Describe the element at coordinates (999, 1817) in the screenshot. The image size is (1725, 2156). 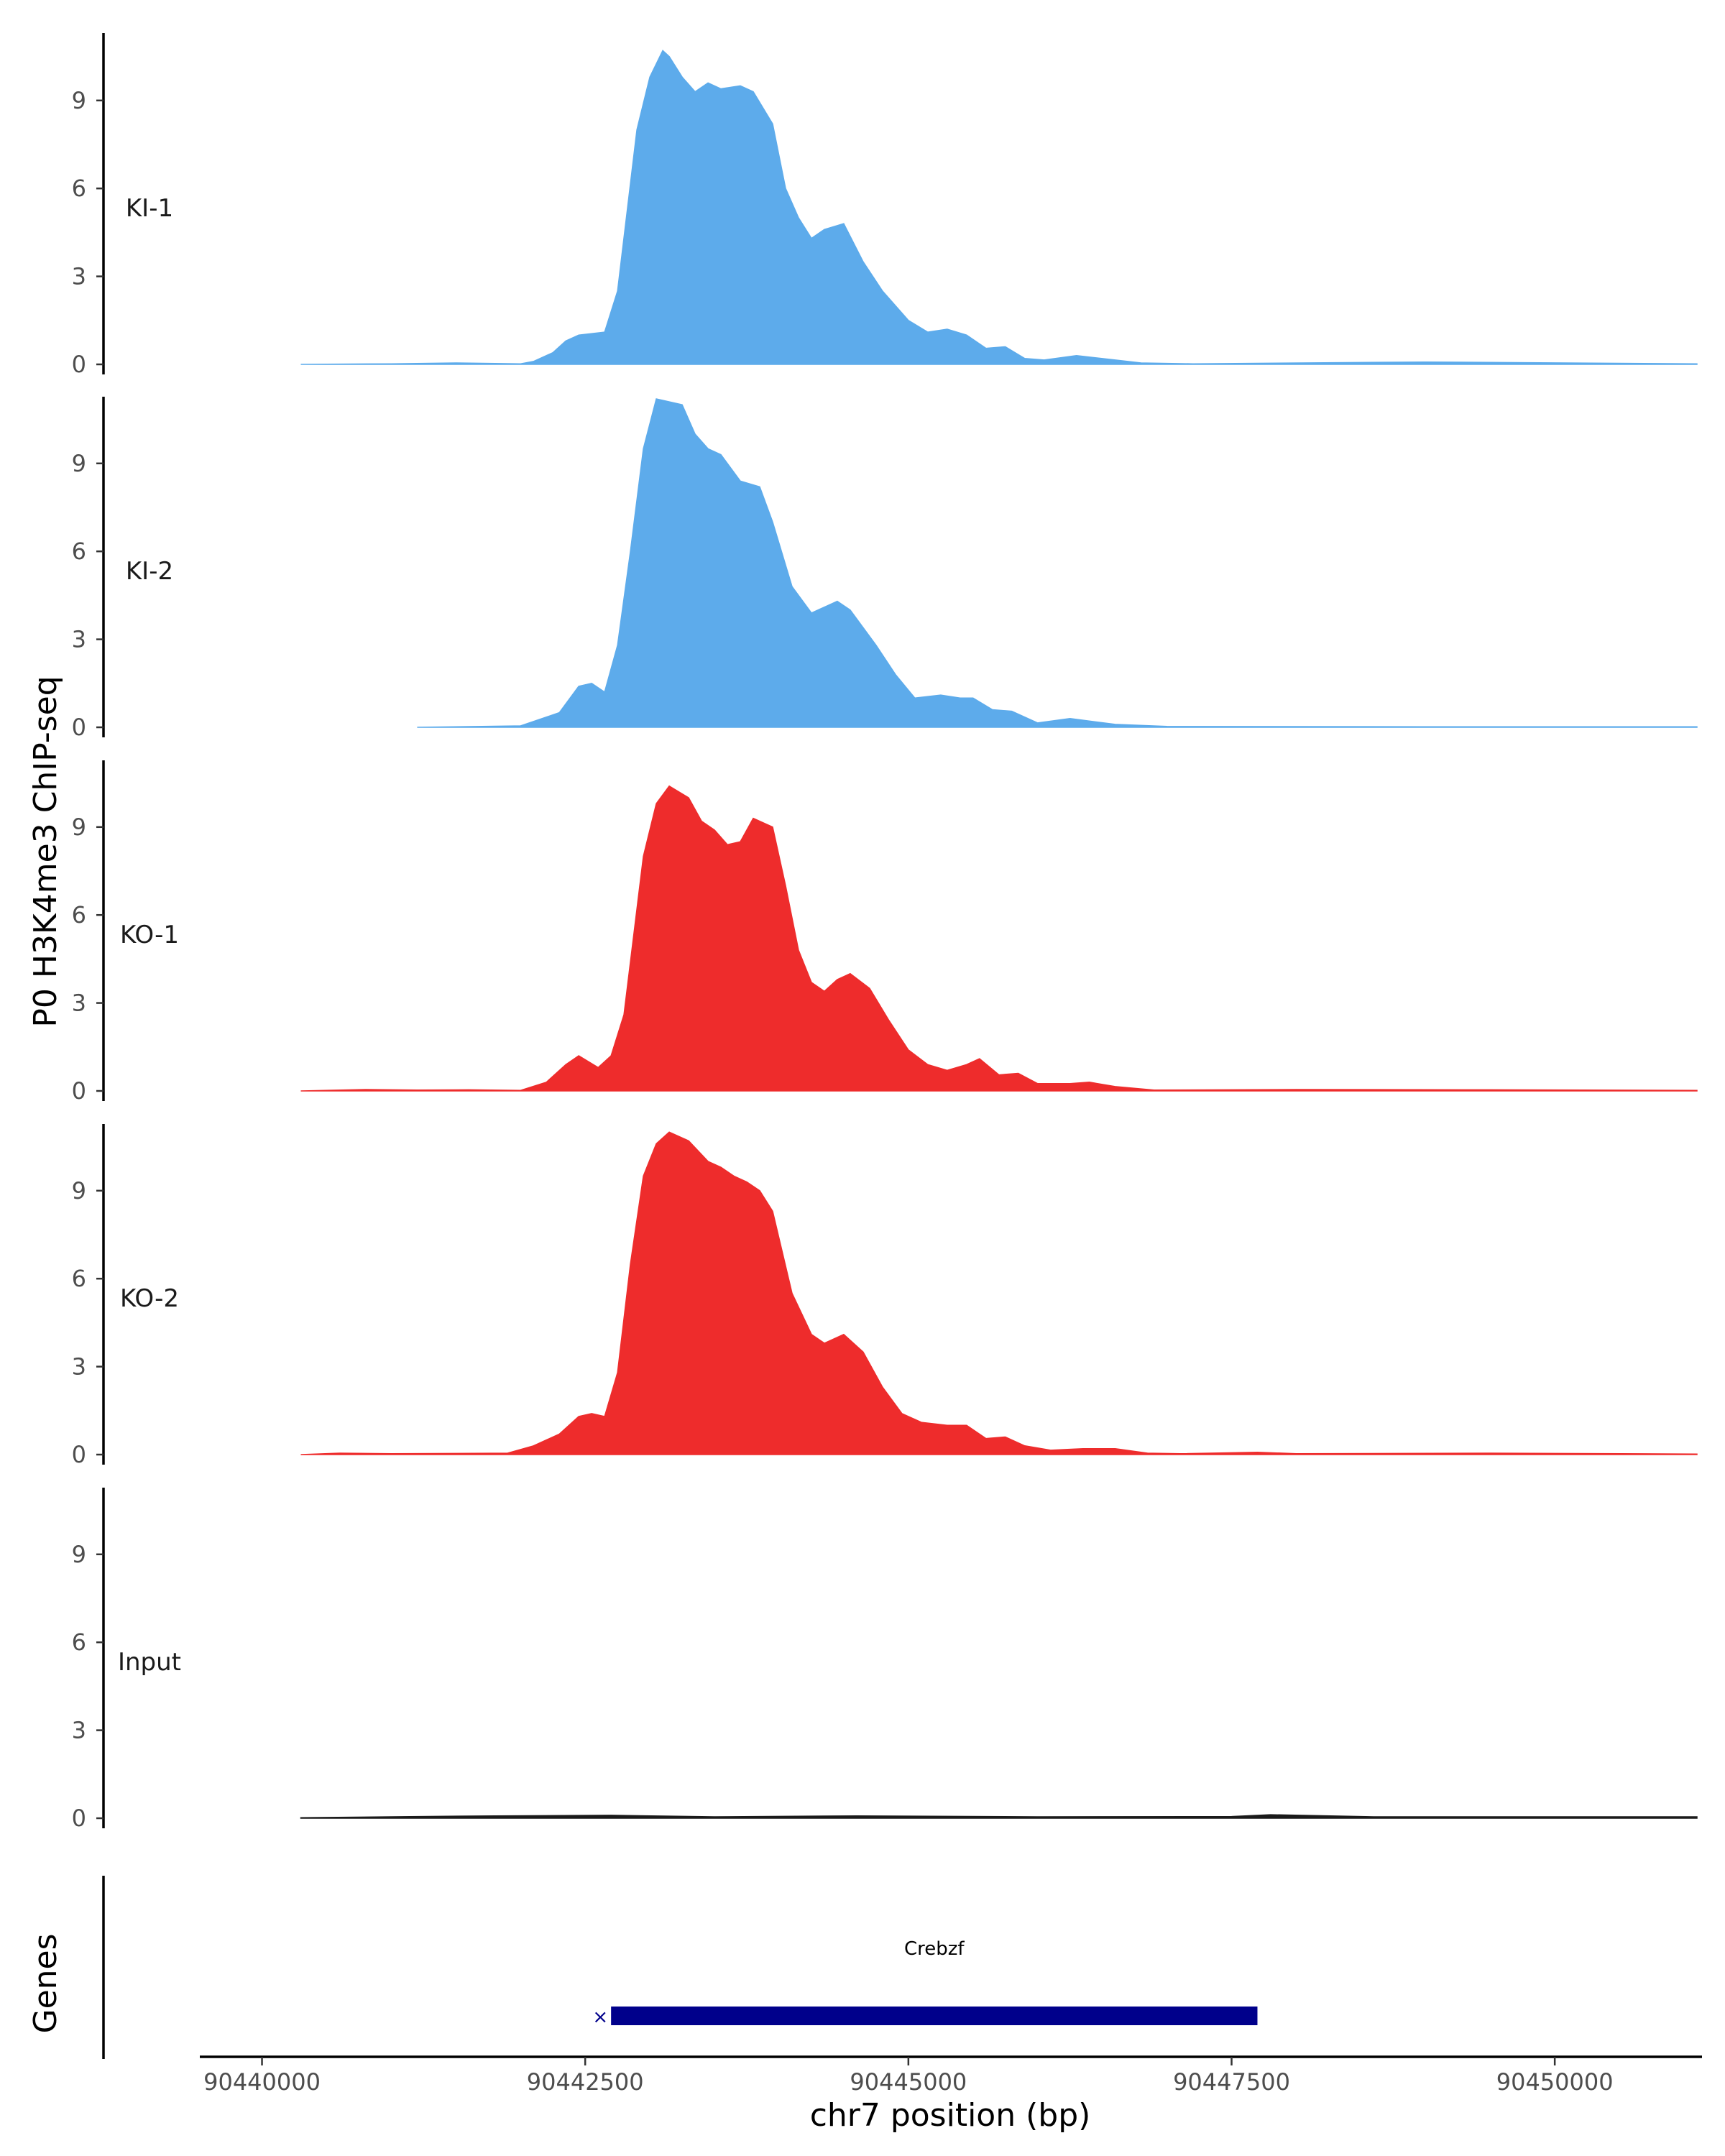
I see `coverage-area-input` at that location.